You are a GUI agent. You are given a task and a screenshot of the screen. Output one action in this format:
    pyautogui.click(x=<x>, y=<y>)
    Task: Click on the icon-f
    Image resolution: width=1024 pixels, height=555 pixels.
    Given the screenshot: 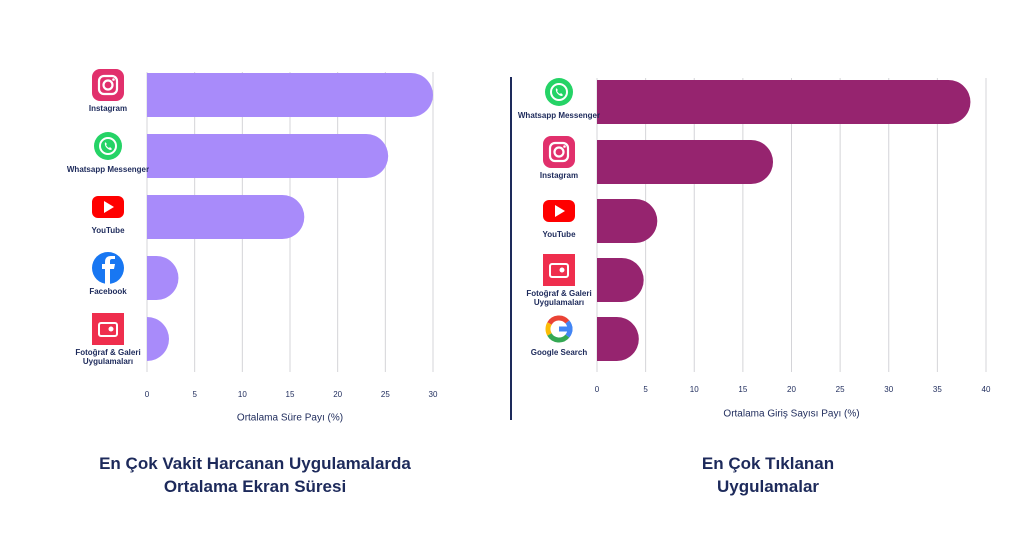 What is the action you would take?
    pyautogui.click(x=108, y=270)
    